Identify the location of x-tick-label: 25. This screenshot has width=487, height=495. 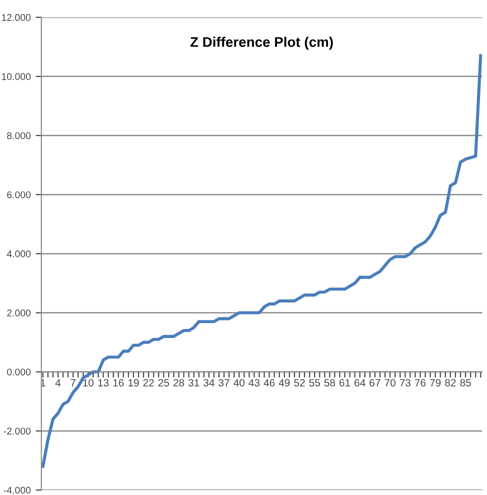
(164, 382).